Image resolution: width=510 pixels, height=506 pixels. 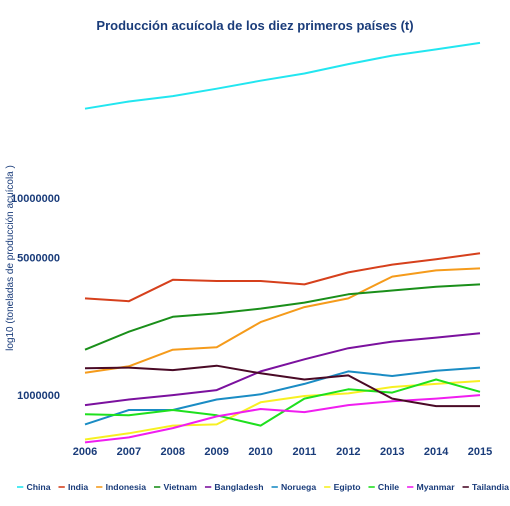 What do you see at coordinates (436, 452) in the screenshot?
I see `x-tick-label: 2014` at bounding box center [436, 452].